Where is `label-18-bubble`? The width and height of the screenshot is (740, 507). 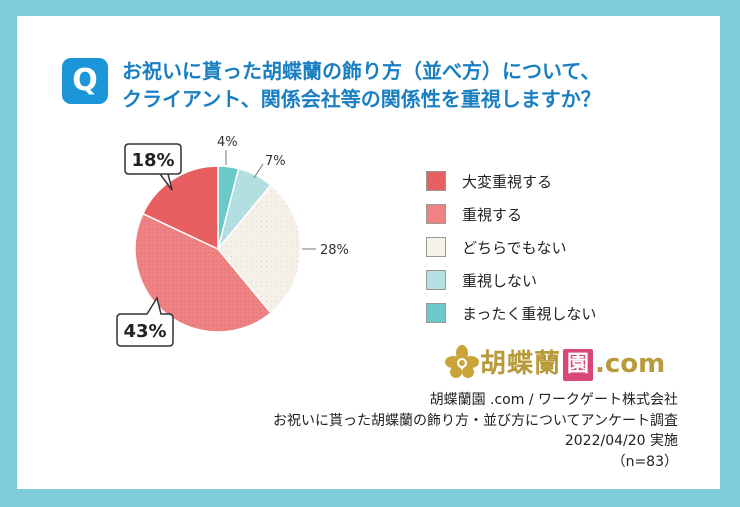 label-18-bubble is located at coordinates (153, 167).